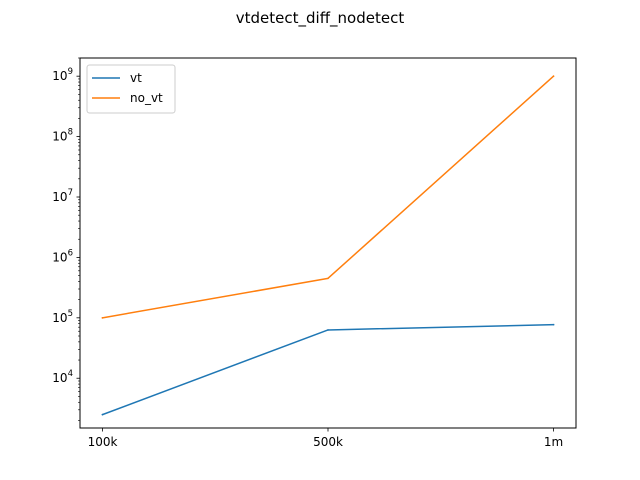  Describe the element at coordinates (328, 442) in the screenshot. I see `x-tick-label: 500k` at that location.